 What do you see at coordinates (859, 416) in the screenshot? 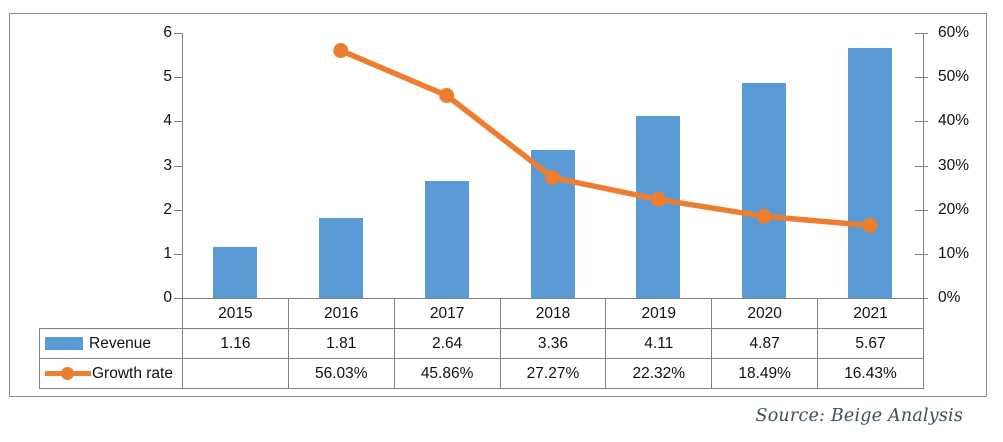
I see `source-note: Source: Beige Analysis` at bounding box center [859, 416].